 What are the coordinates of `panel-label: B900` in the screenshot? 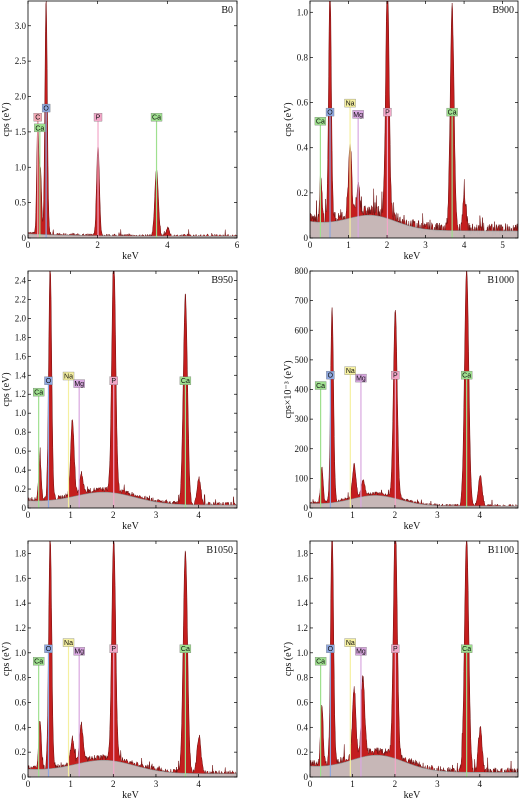 It's located at (503, 10).